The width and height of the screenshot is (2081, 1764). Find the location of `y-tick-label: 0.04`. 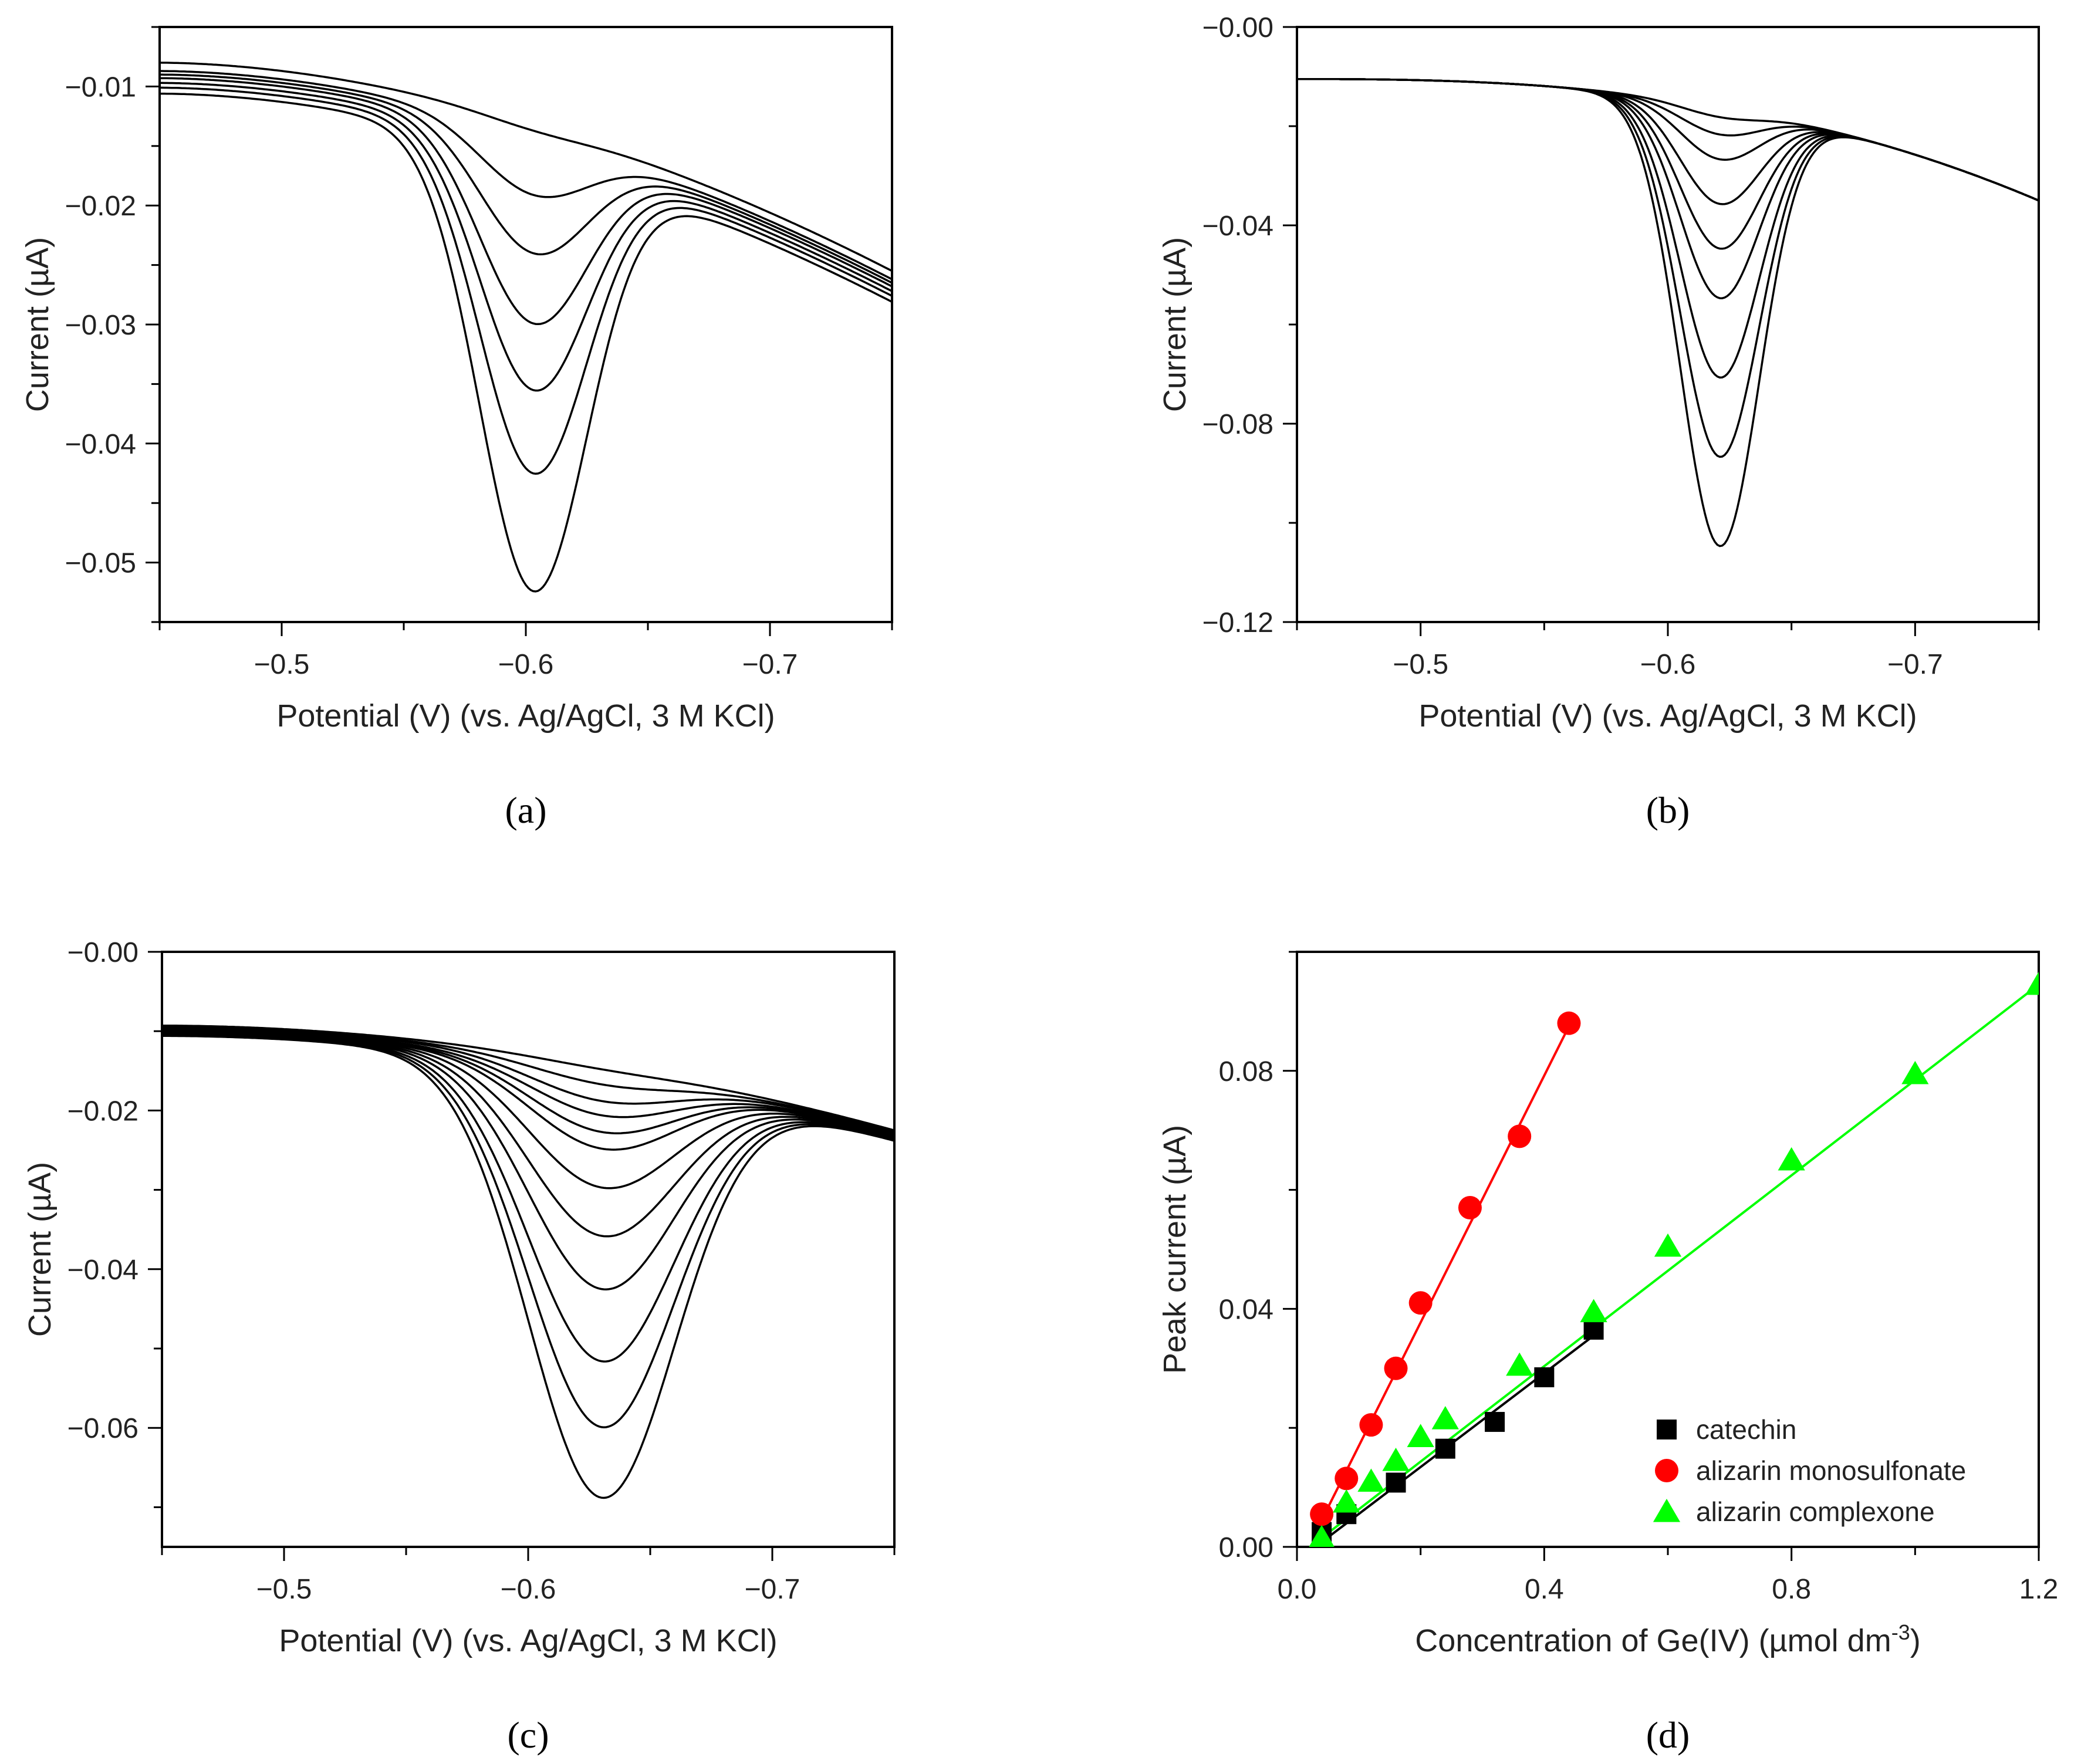

y-tick-label: 0.04 is located at coordinates (1246, 1309).